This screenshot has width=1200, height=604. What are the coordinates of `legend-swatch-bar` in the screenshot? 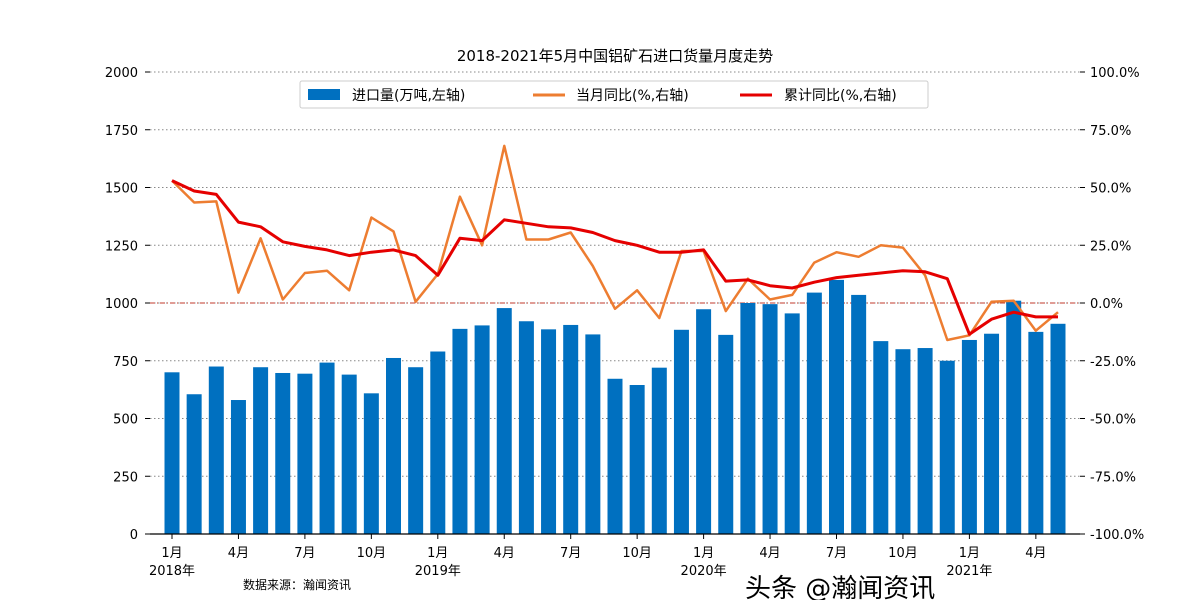 It's located at (324, 94).